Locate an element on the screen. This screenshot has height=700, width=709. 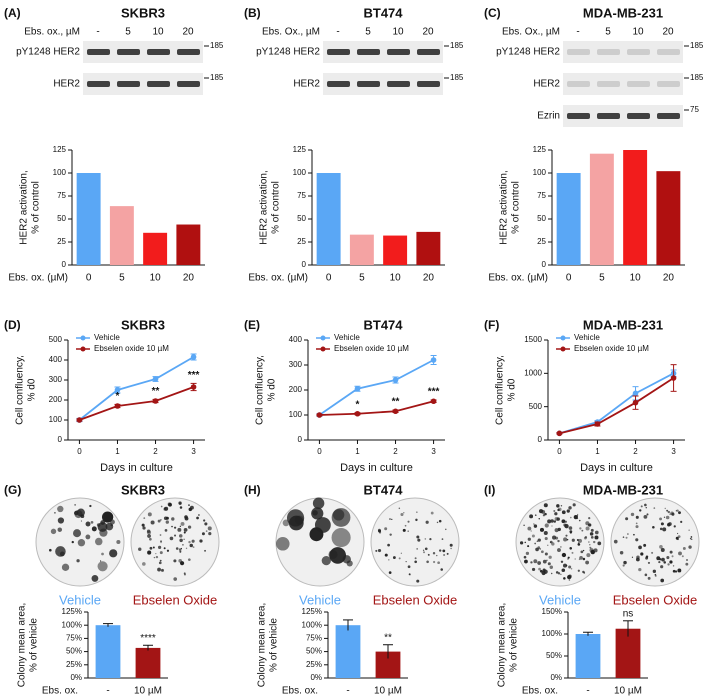
x-tick-label: 10 is located at coordinates (636, 278).